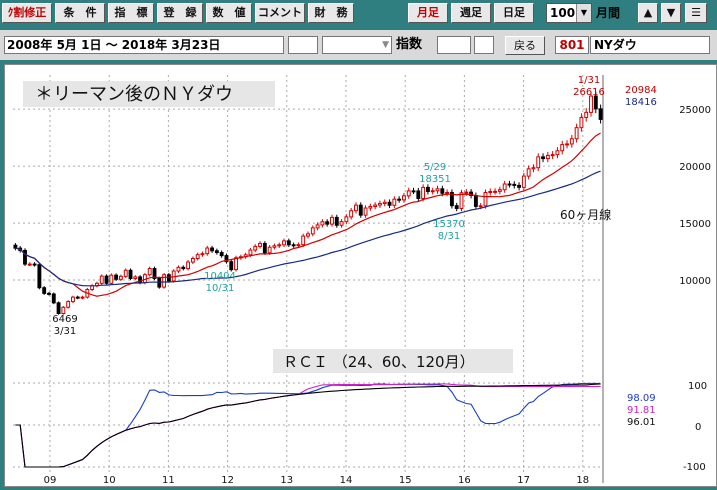  What do you see at coordinates (385, 45) in the screenshot?
I see `chevron-down-icon: ▼` at bounding box center [385, 45].